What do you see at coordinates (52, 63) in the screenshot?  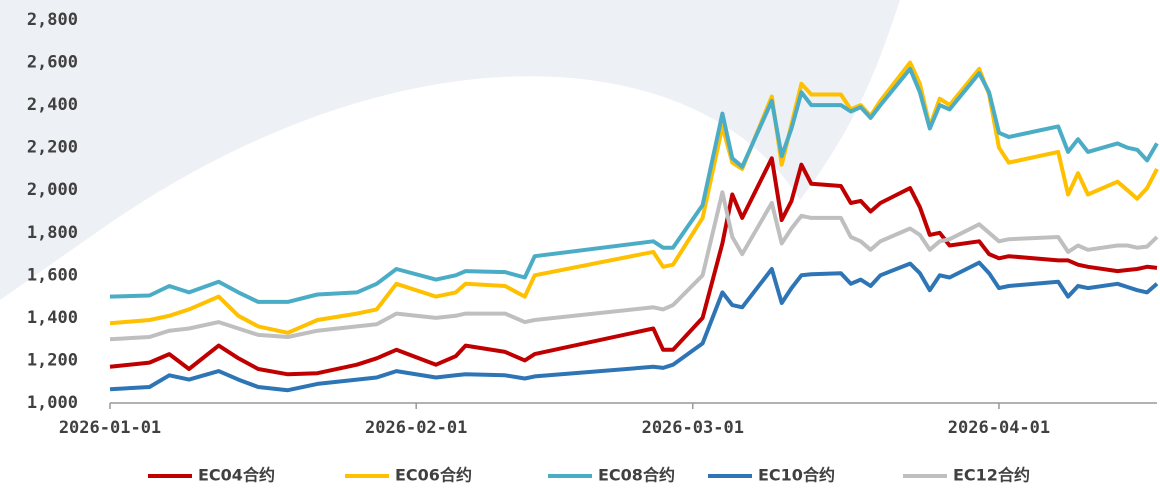 I see `y-tick-label: 2,600` at bounding box center [52, 63].